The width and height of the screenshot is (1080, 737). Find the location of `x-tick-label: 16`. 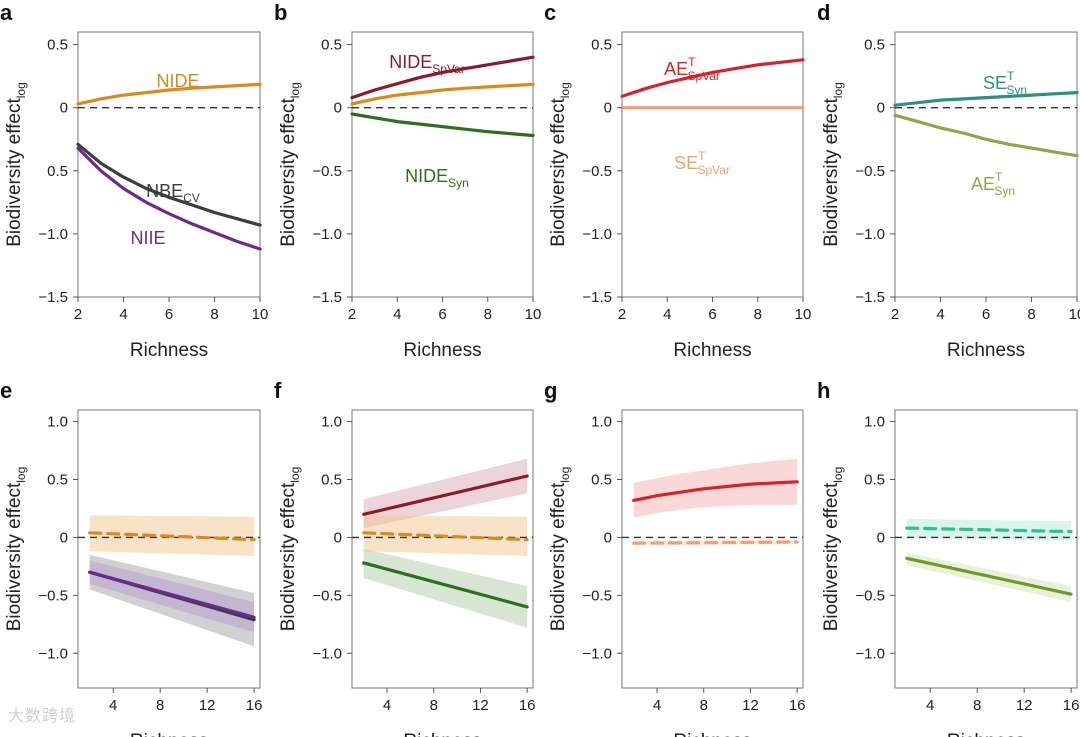

x-tick-label: 16 is located at coordinates (527, 705).